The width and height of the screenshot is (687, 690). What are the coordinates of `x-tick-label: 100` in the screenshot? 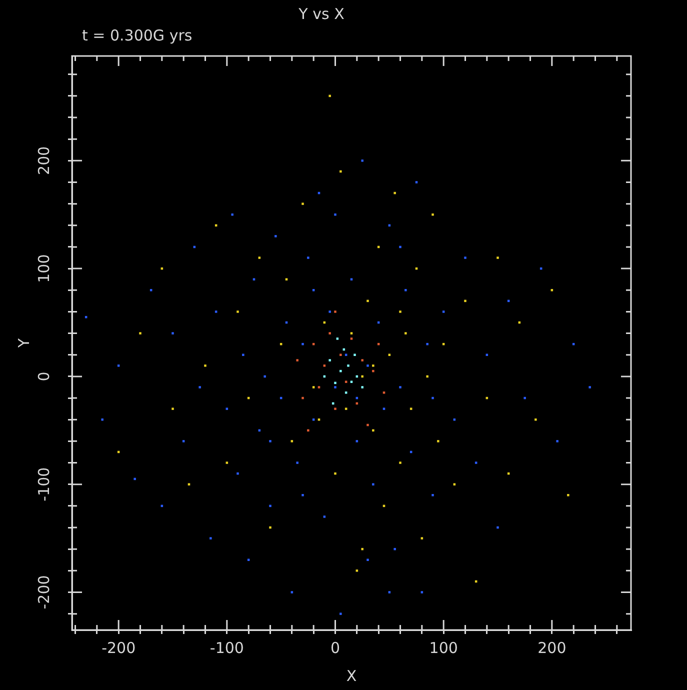 It's located at (443, 647).